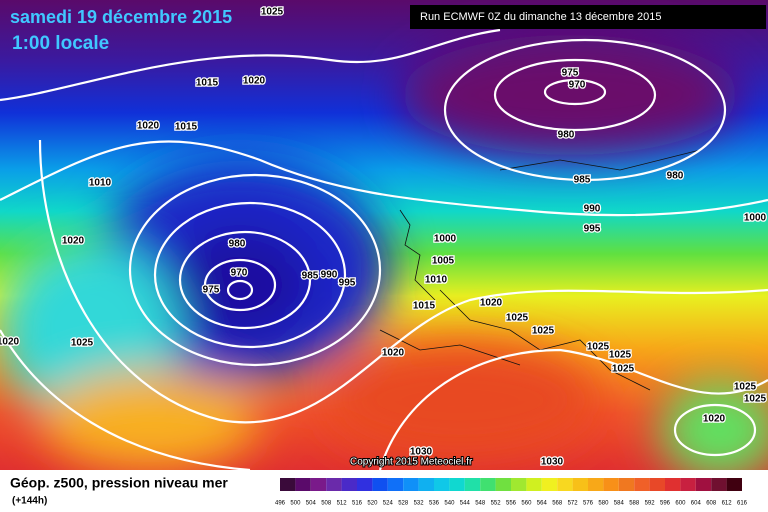  I want to click on legend-tick-label: 524, so click(388, 504).